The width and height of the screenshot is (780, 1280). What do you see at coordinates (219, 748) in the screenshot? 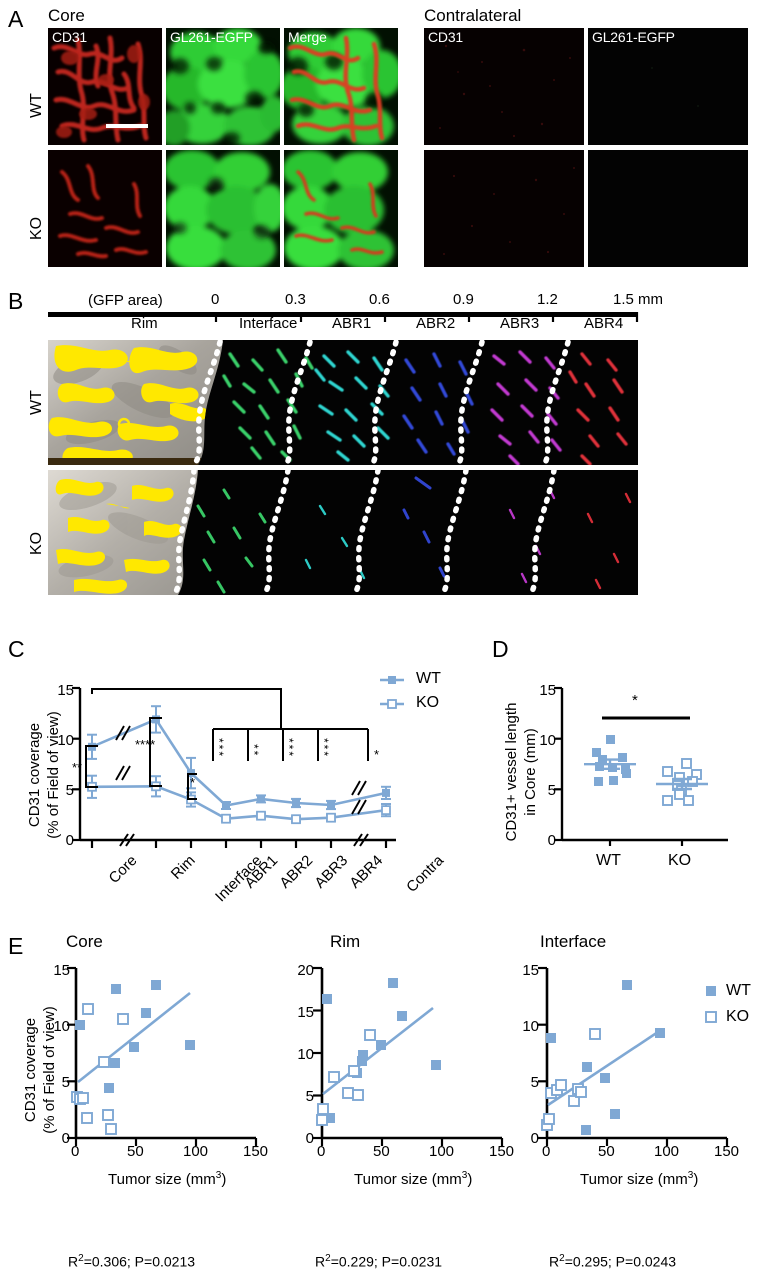
I see `panel-c-sig-abr1: ***` at bounding box center [219, 748].